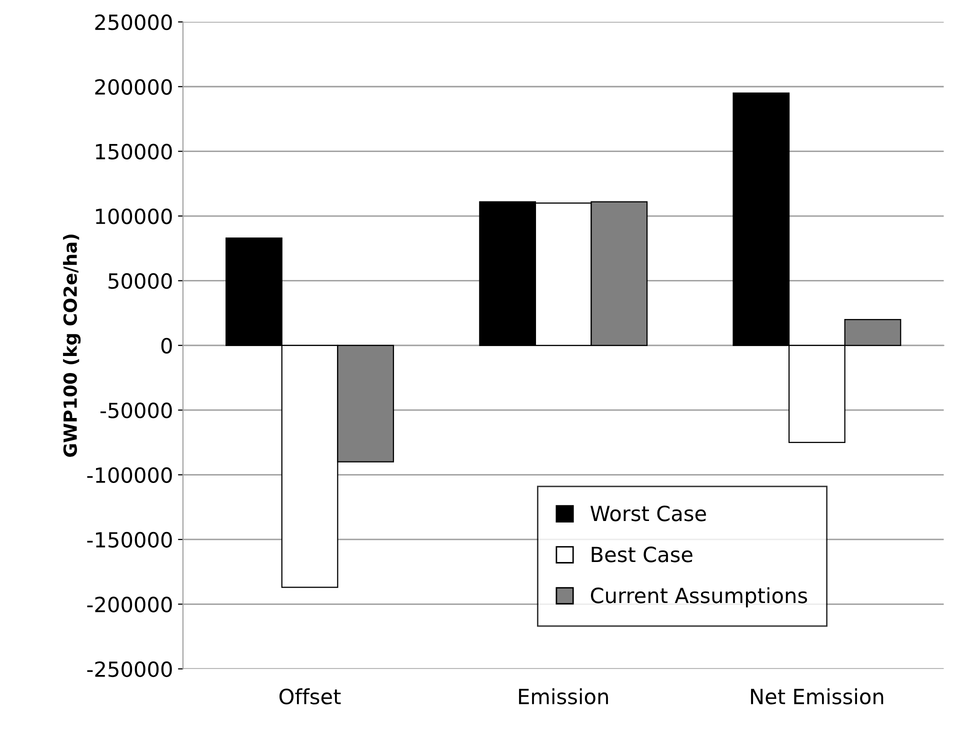  I want to click on y-tick-label: -150000, so click(129, 540).